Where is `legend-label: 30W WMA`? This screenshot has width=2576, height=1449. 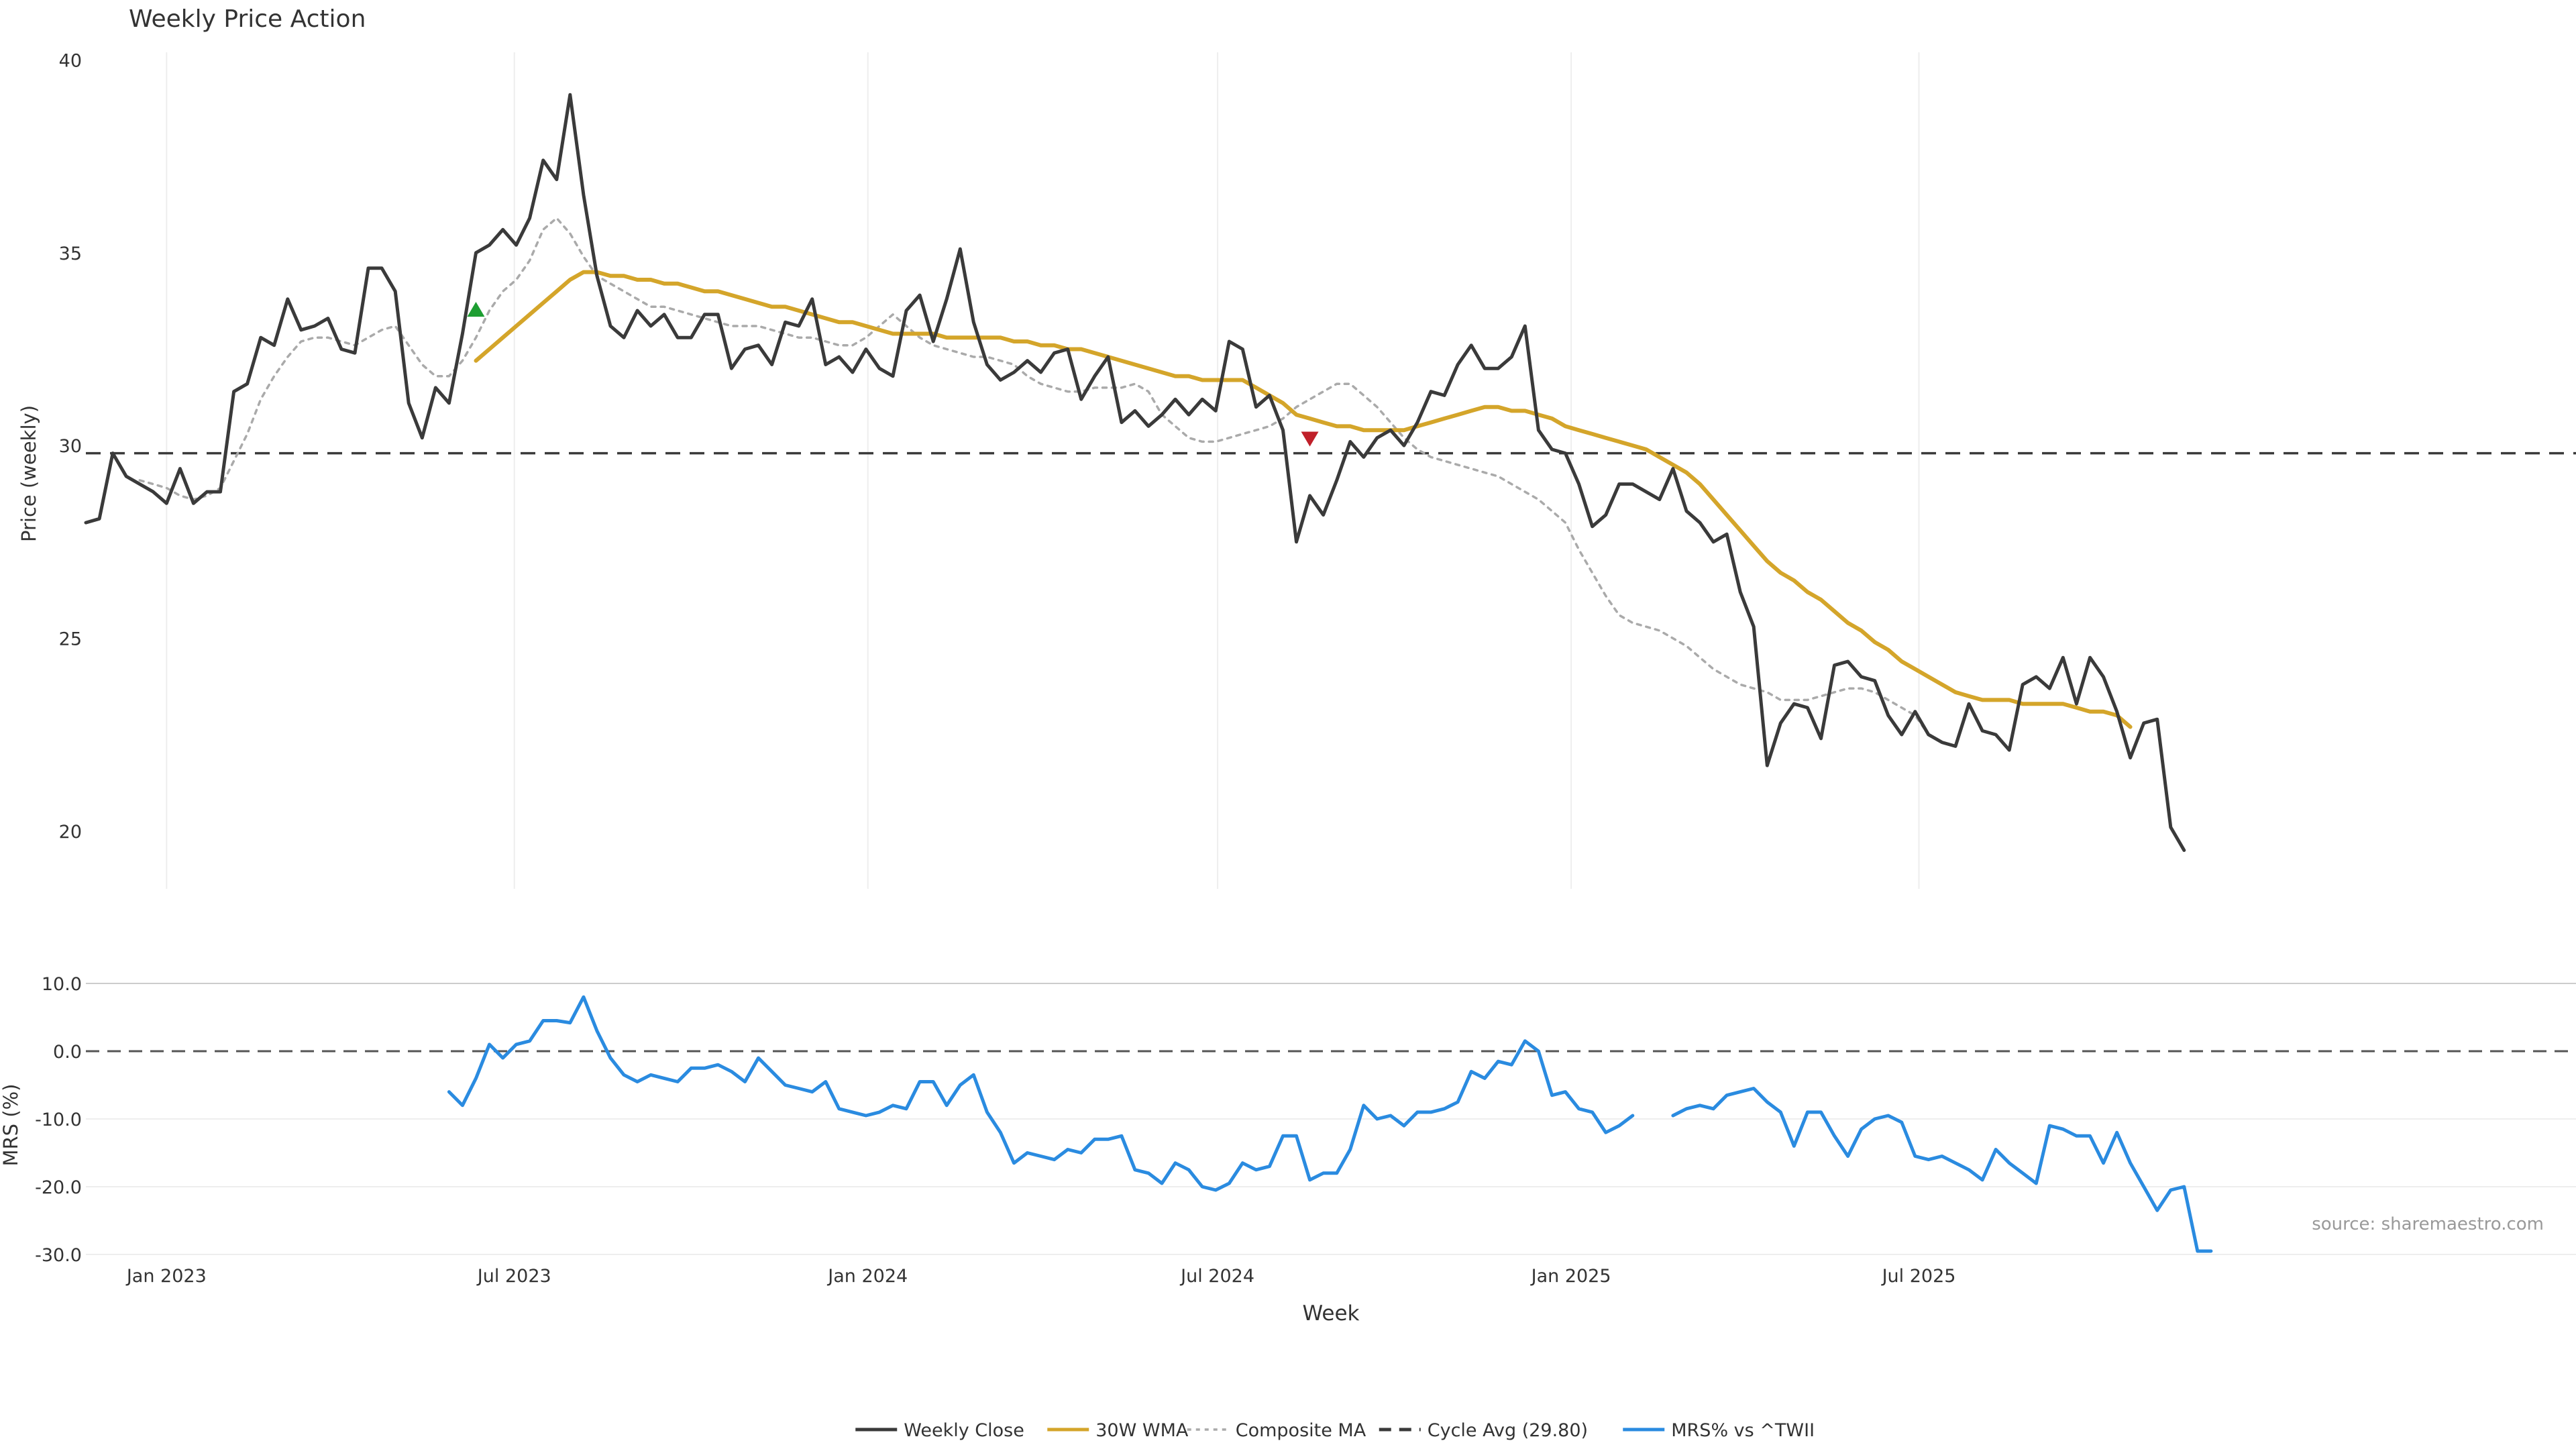 legend-label: 30W WMA is located at coordinates (1142, 1430).